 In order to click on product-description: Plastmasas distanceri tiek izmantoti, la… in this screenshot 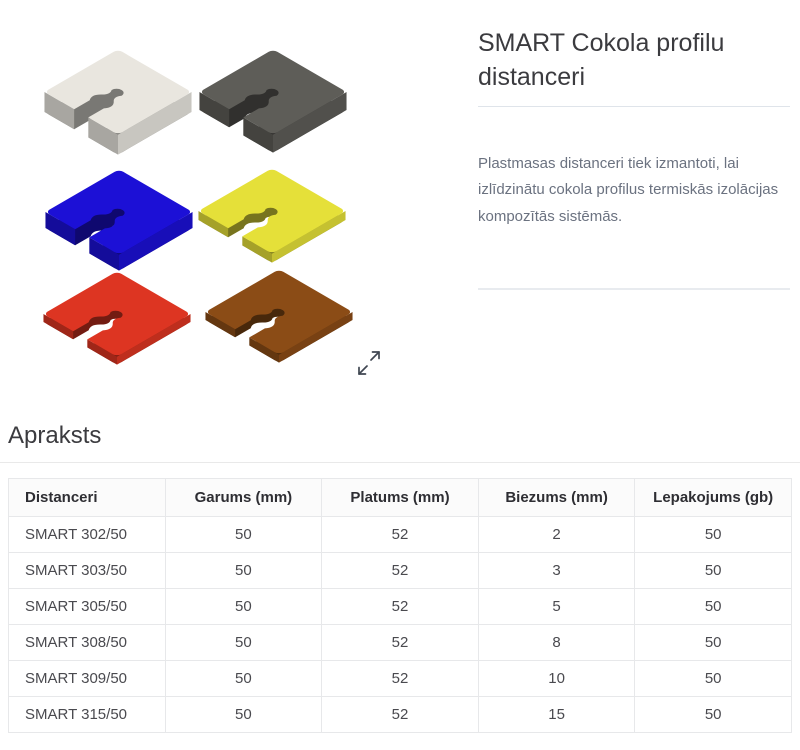, I will do `click(628, 190)`.